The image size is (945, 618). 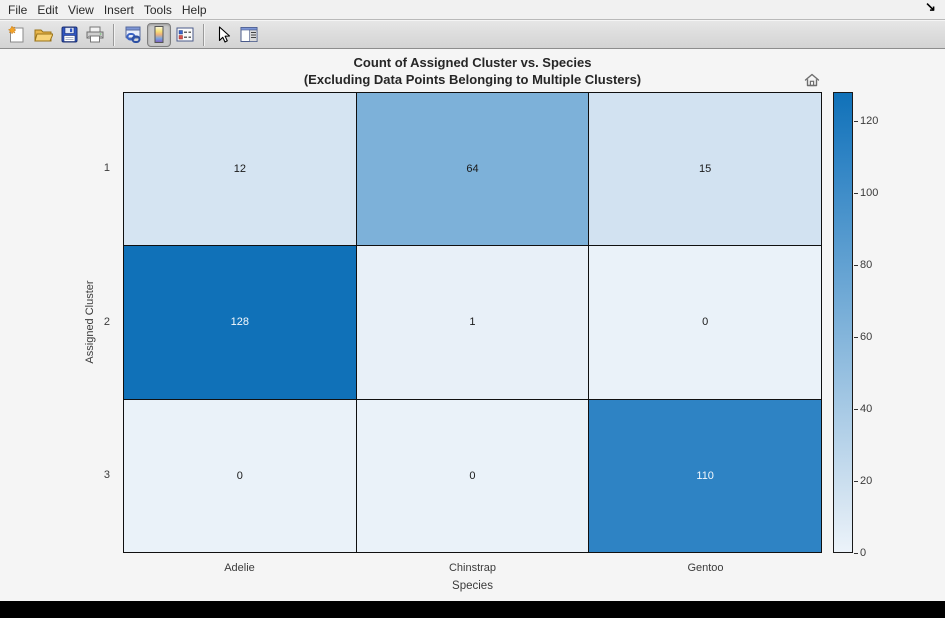 I want to click on print-figure-icon, so click(x=95, y=34).